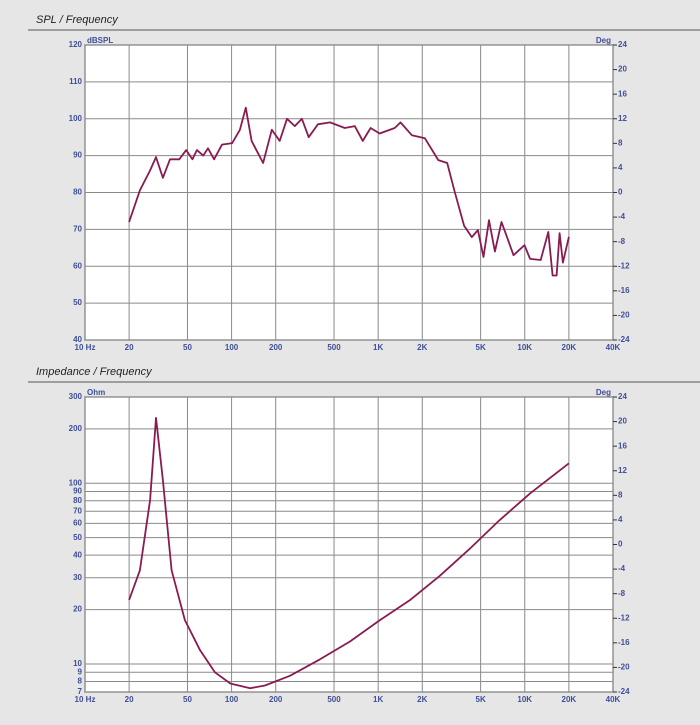 The image size is (700, 725). Describe the element at coordinates (80, 671) in the screenshot. I see `y-tick-label: 9` at that location.